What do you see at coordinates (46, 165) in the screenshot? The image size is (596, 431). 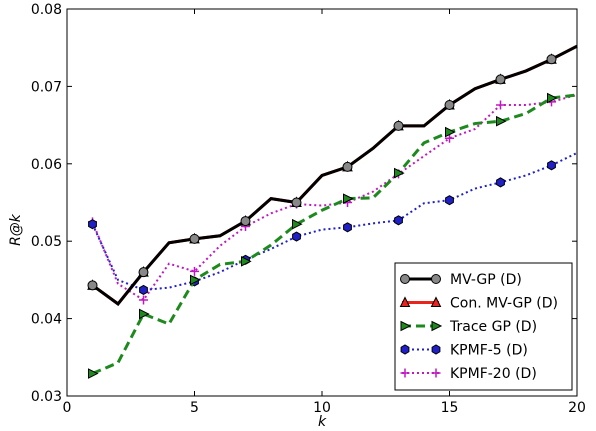 I see `y-tick-label-3: 0.06` at bounding box center [46, 165].